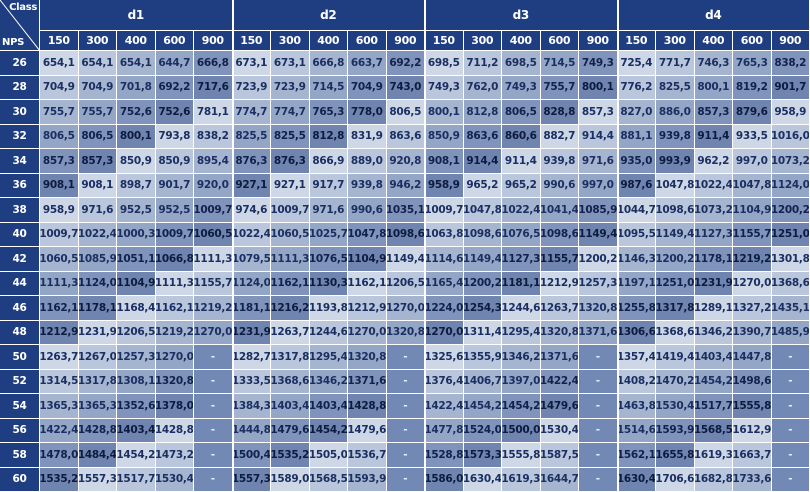  Describe the element at coordinates (405, 136) in the screenshot. I see `table-cell: 863,6` at that location.